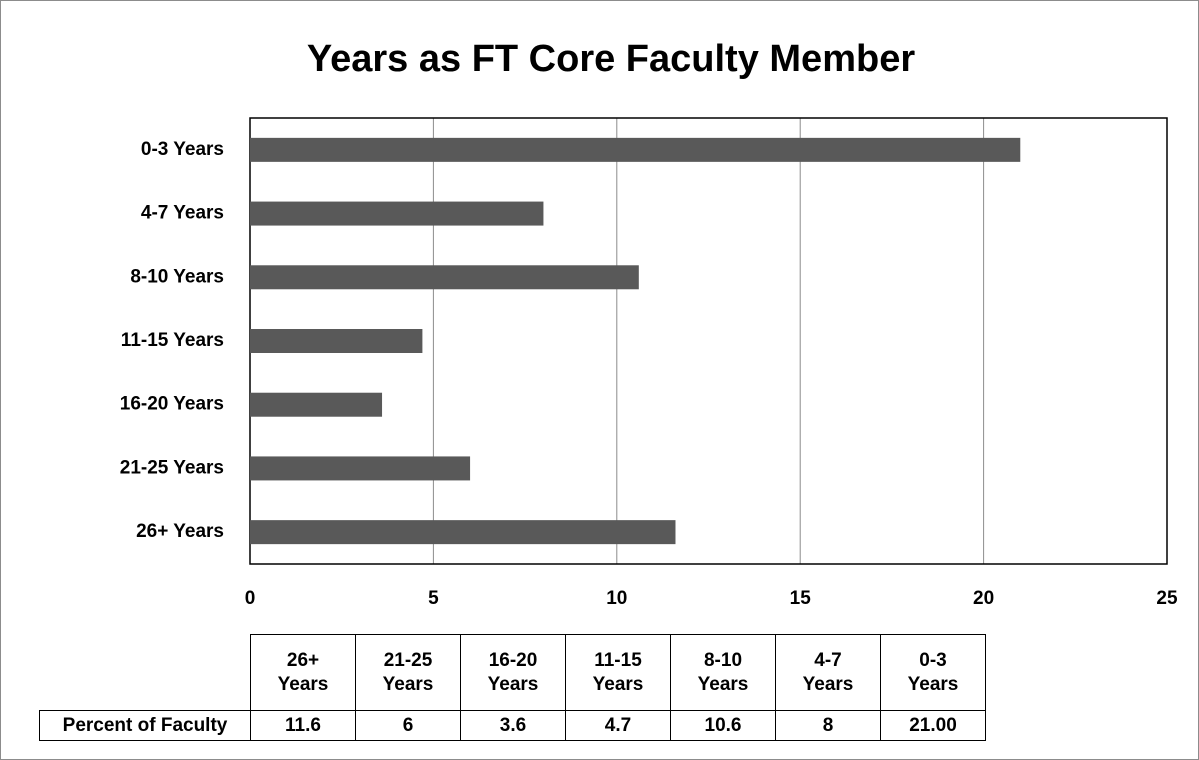 This screenshot has width=1199, height=760. I want to click on table-value: 3.6, so click(513, 725).